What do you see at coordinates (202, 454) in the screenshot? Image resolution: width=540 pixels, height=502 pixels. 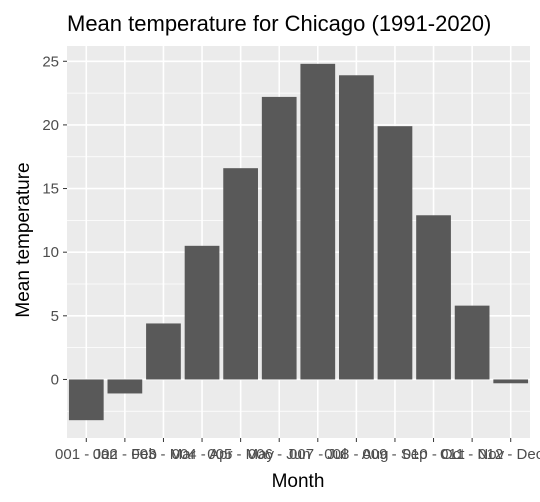 I see `x-tick-label: 004 - Apr` at bounding box center [202, 454].